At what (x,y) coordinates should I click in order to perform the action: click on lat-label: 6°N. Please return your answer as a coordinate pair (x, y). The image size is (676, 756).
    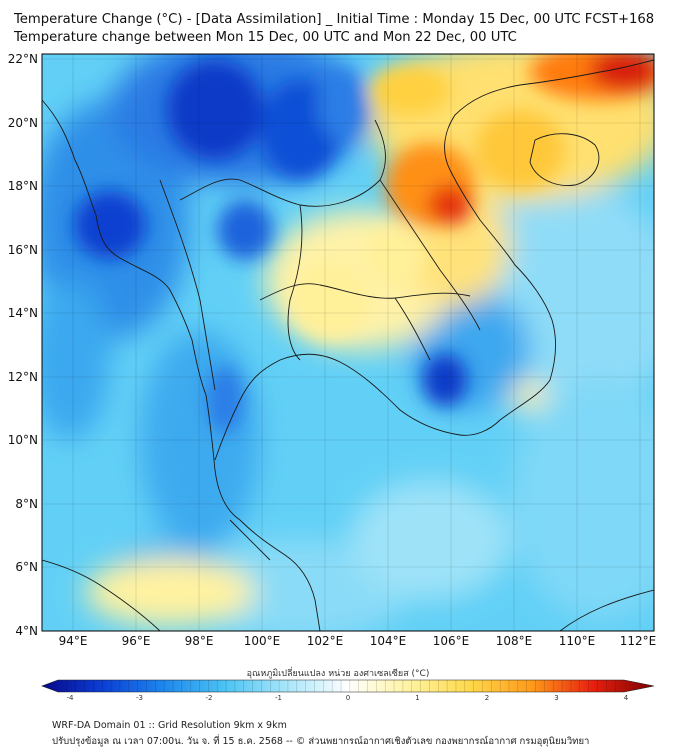
    Looking at the image, I should click on (26, 567).